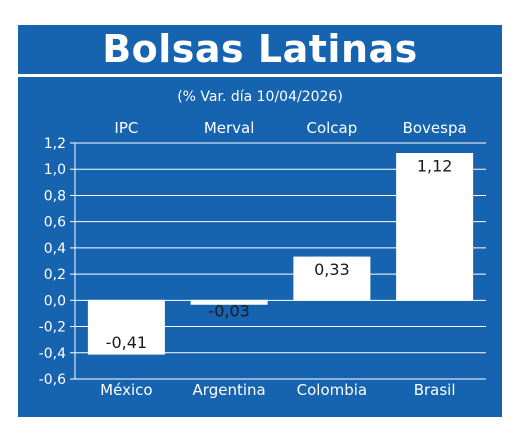  What do you see at coordinates (435, 128) in the screenshot?
I see `category-label: Bovespa` at bounding box center [435, 128].